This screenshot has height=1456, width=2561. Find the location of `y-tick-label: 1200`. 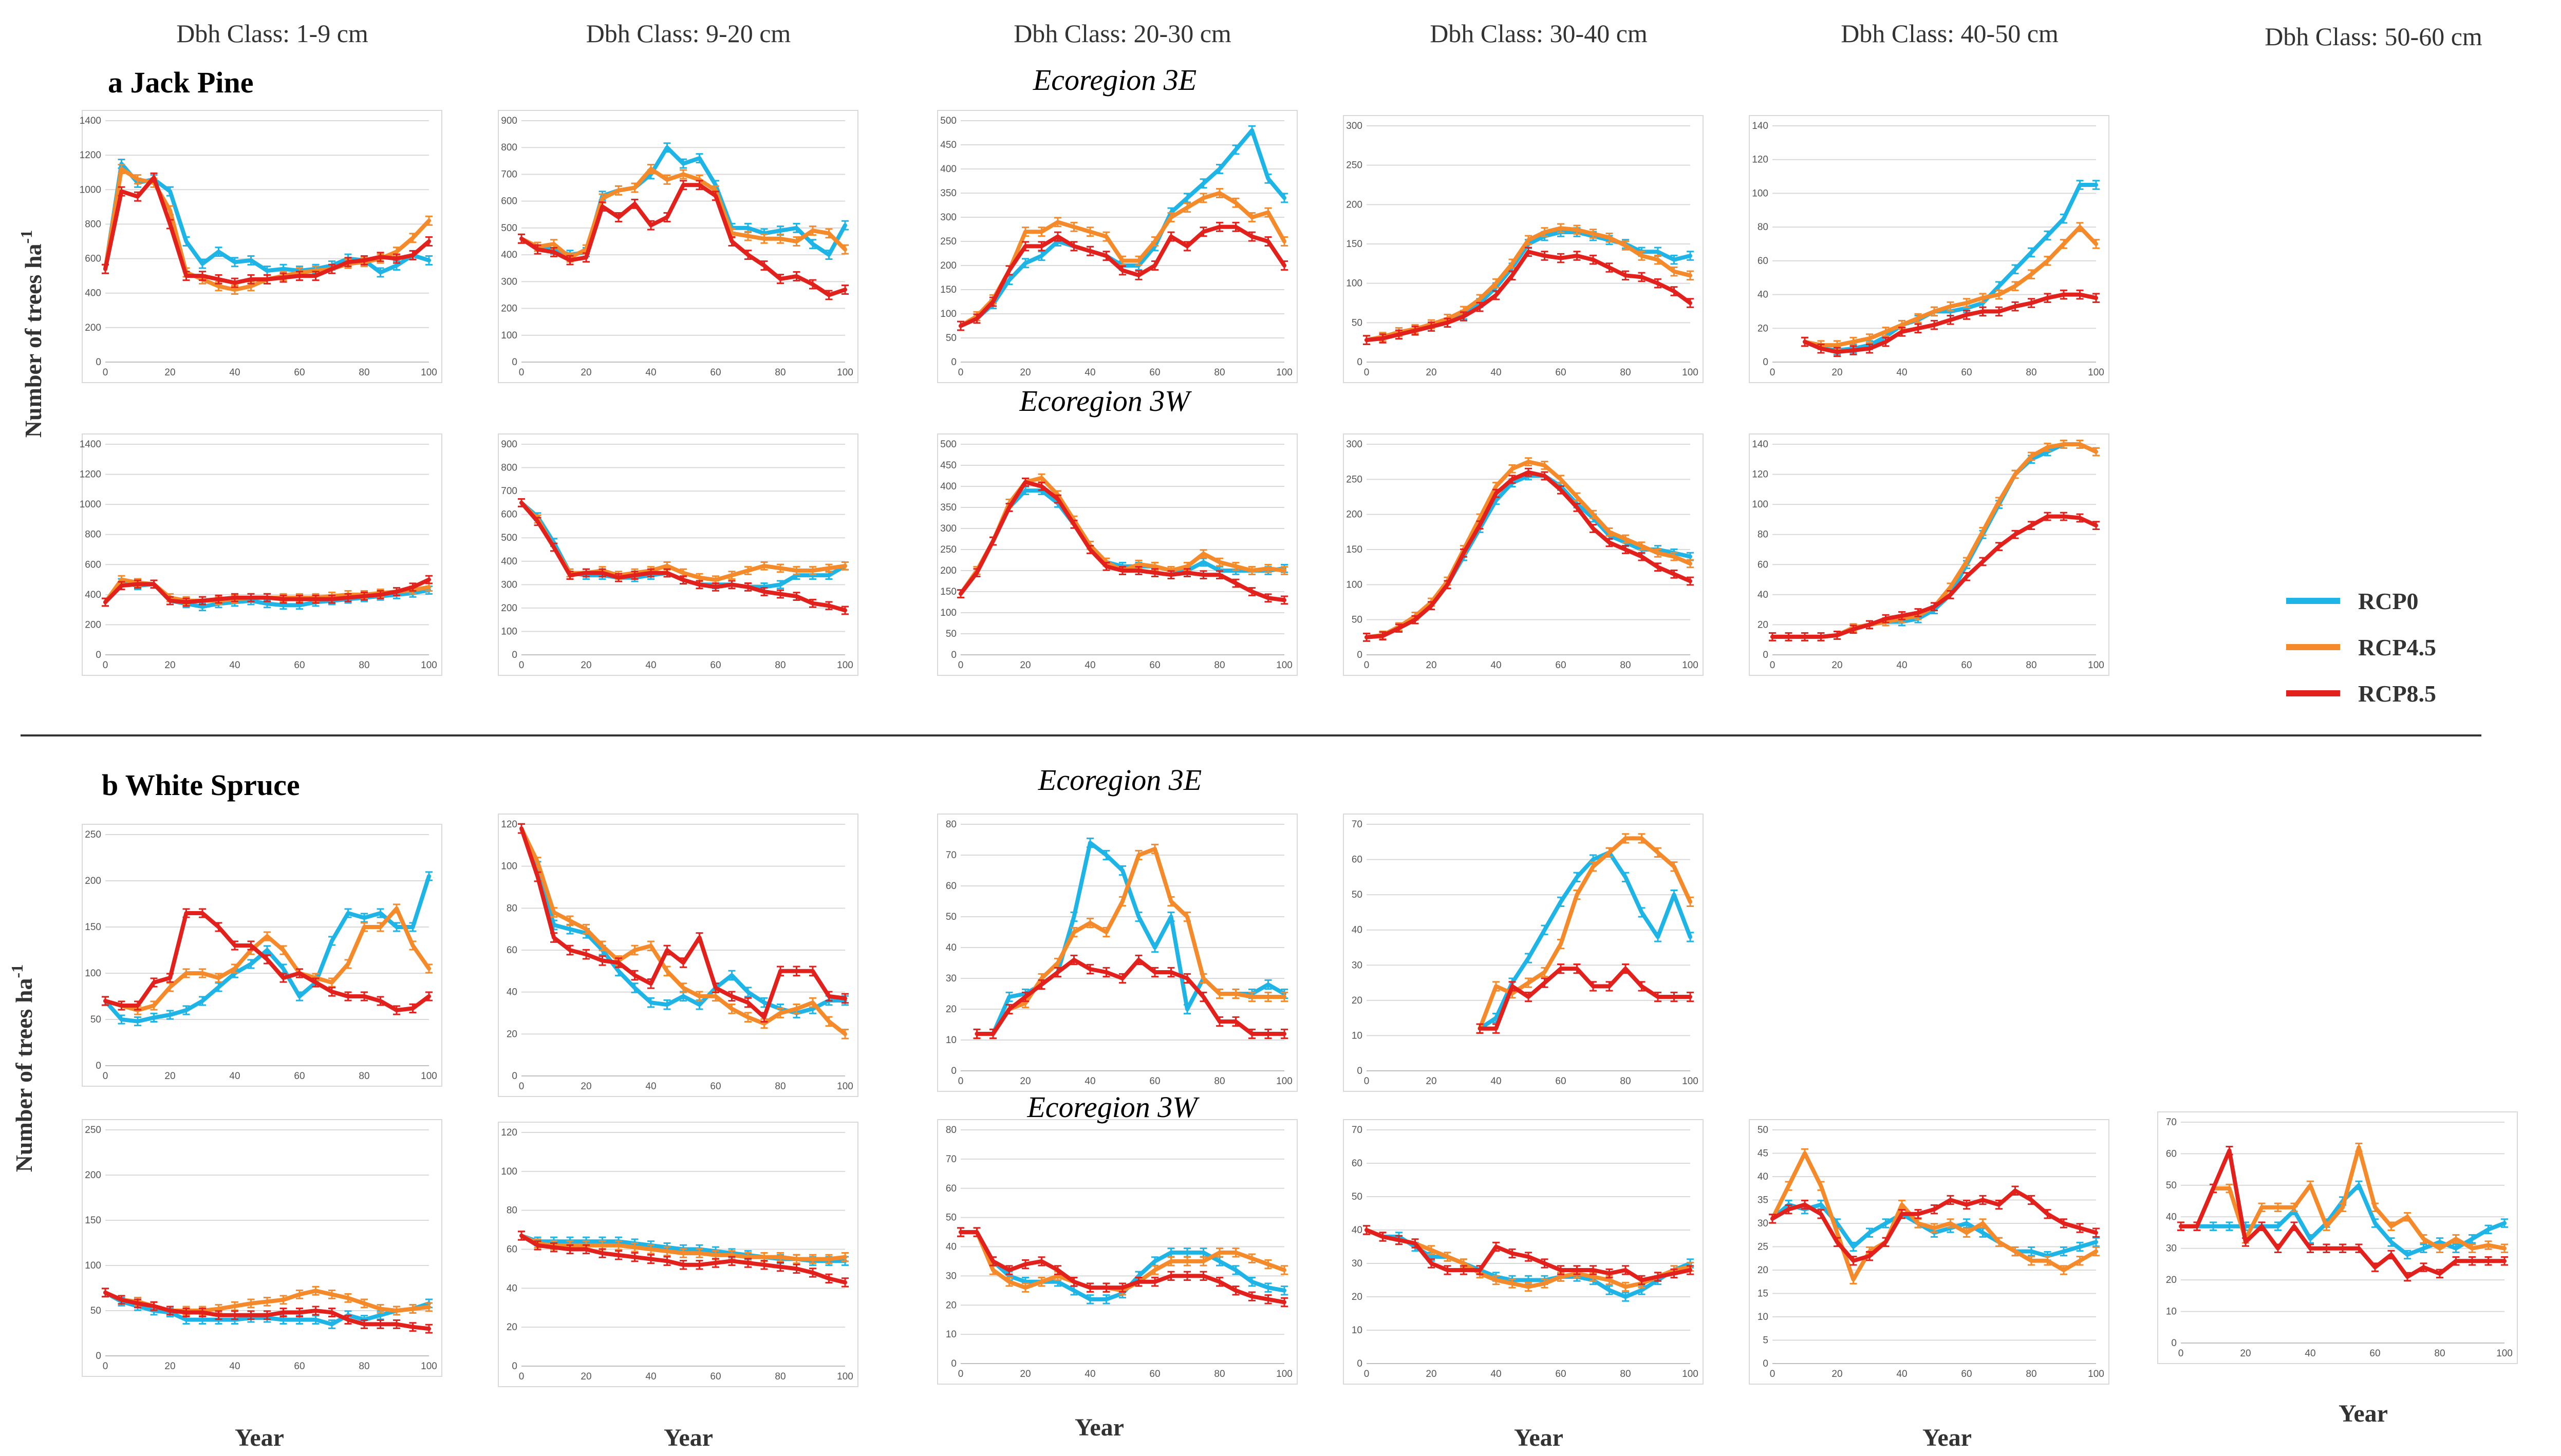

y-tick-label: 1200 is located at coordinates (90, 156).